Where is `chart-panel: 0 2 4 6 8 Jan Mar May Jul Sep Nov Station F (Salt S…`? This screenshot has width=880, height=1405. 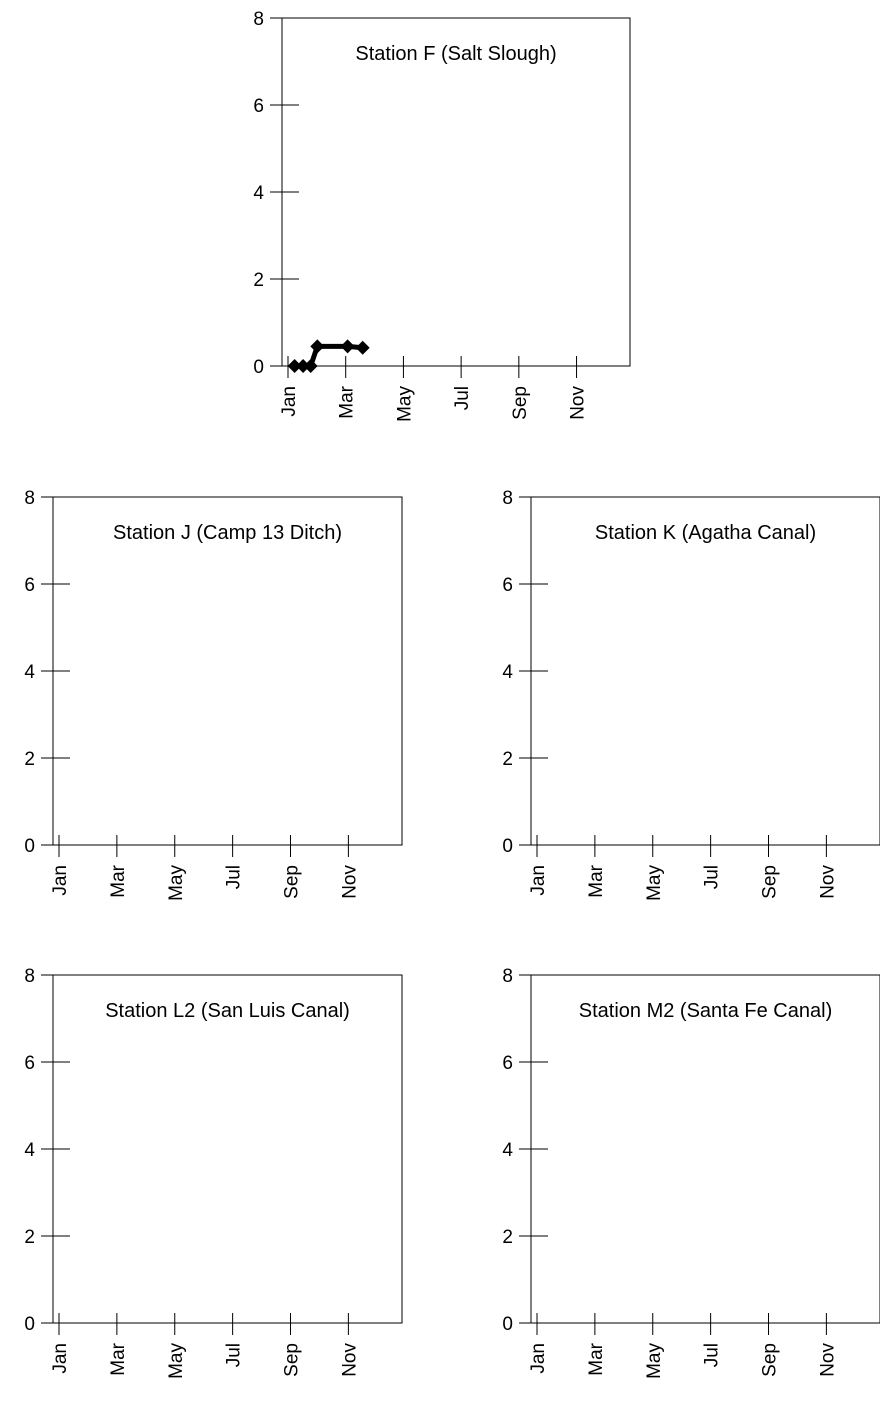
chart-panel: 0 2 4 6 8 Jan Mar May Jul Sep Nov Station F (Salt S… is located at coordinates (442, 215).